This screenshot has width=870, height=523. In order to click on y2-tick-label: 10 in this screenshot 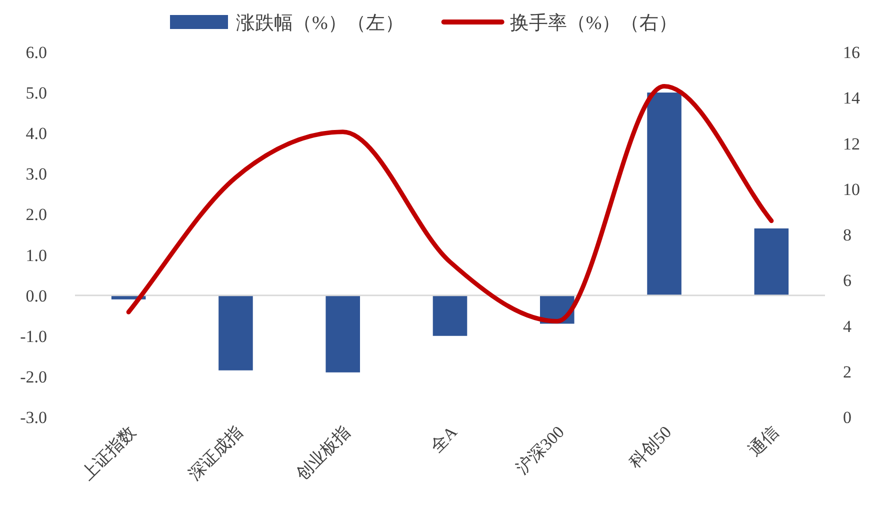, I will do `click(851, 189)`.